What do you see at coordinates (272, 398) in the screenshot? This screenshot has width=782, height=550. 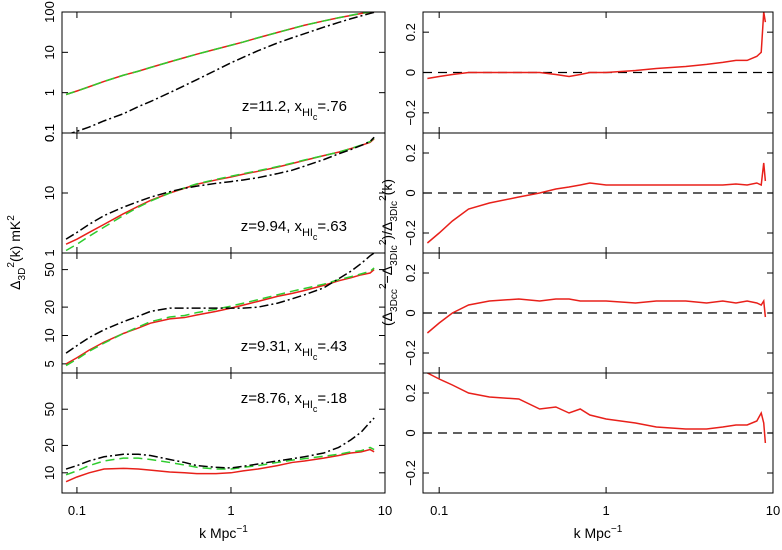 I see `annotation-part: z=8.76, x` at bounding box center [272, 398].